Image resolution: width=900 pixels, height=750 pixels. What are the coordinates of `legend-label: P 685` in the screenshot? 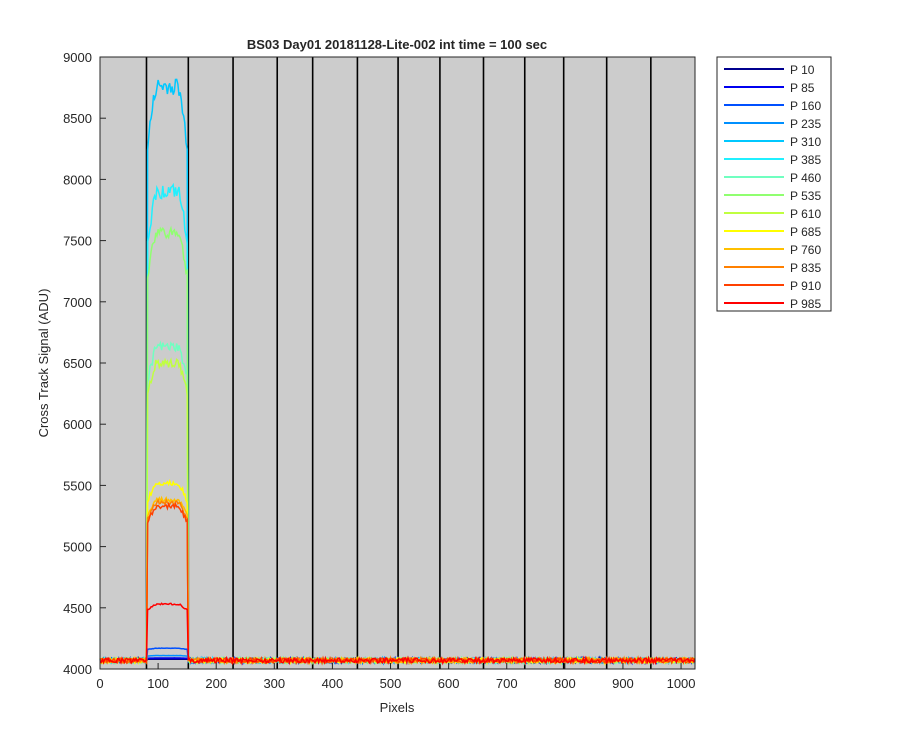 It's located at (805, 232).